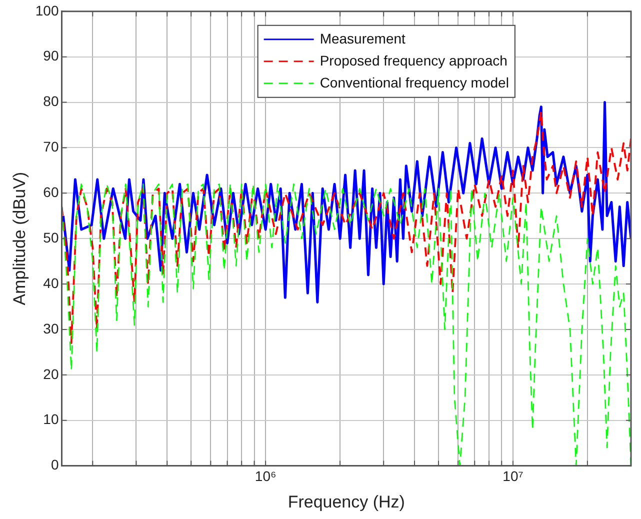 This screenshot has width=641, height=519. What do you see at coordinates (51, 374) in the screenshot?
I see `y-tick-label: 20` at bounding box center [51, 374].